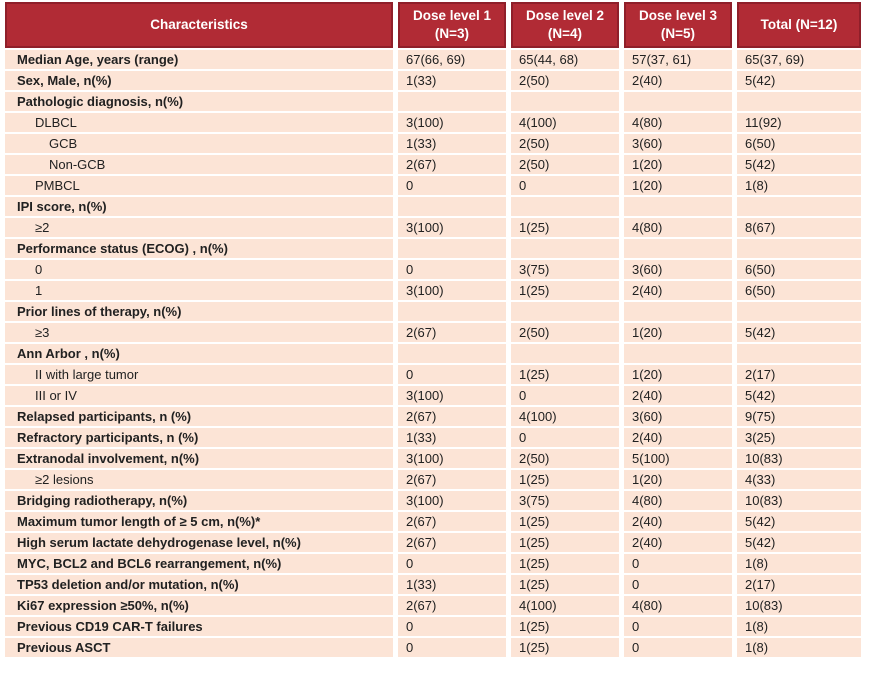 The image size is (871, 673). I want to click on table-row: Prior lines of therapy, n(%), so click(433, 311).